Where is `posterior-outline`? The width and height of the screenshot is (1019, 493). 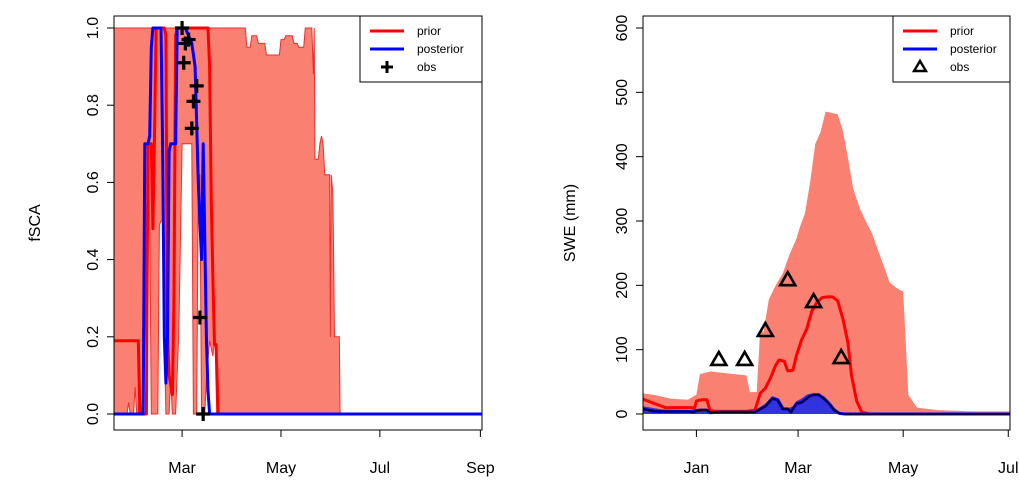
posterior-outline is located at coordinates (826, 404).